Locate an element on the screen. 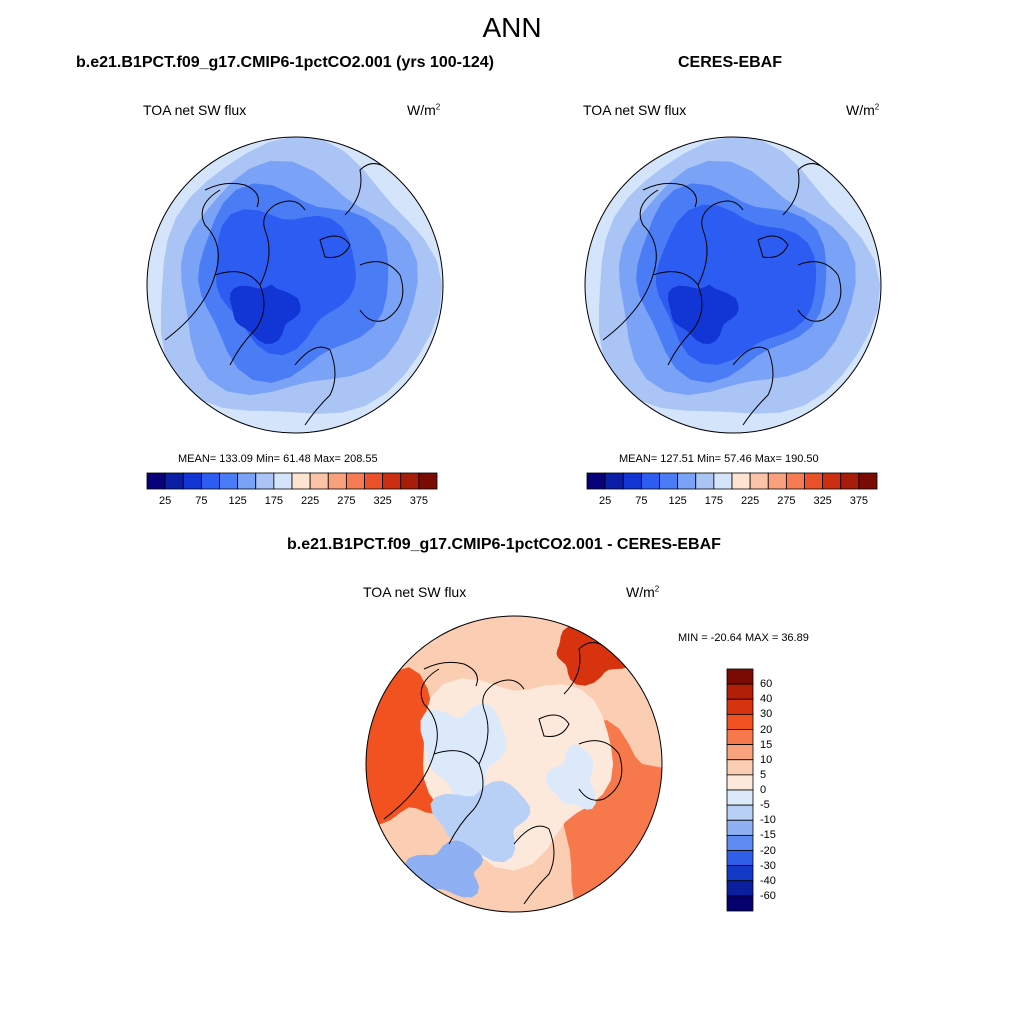 The height and width of the screenshot is (1024, 1024). panel-1-polar-map is located at coordinates (295, 285).